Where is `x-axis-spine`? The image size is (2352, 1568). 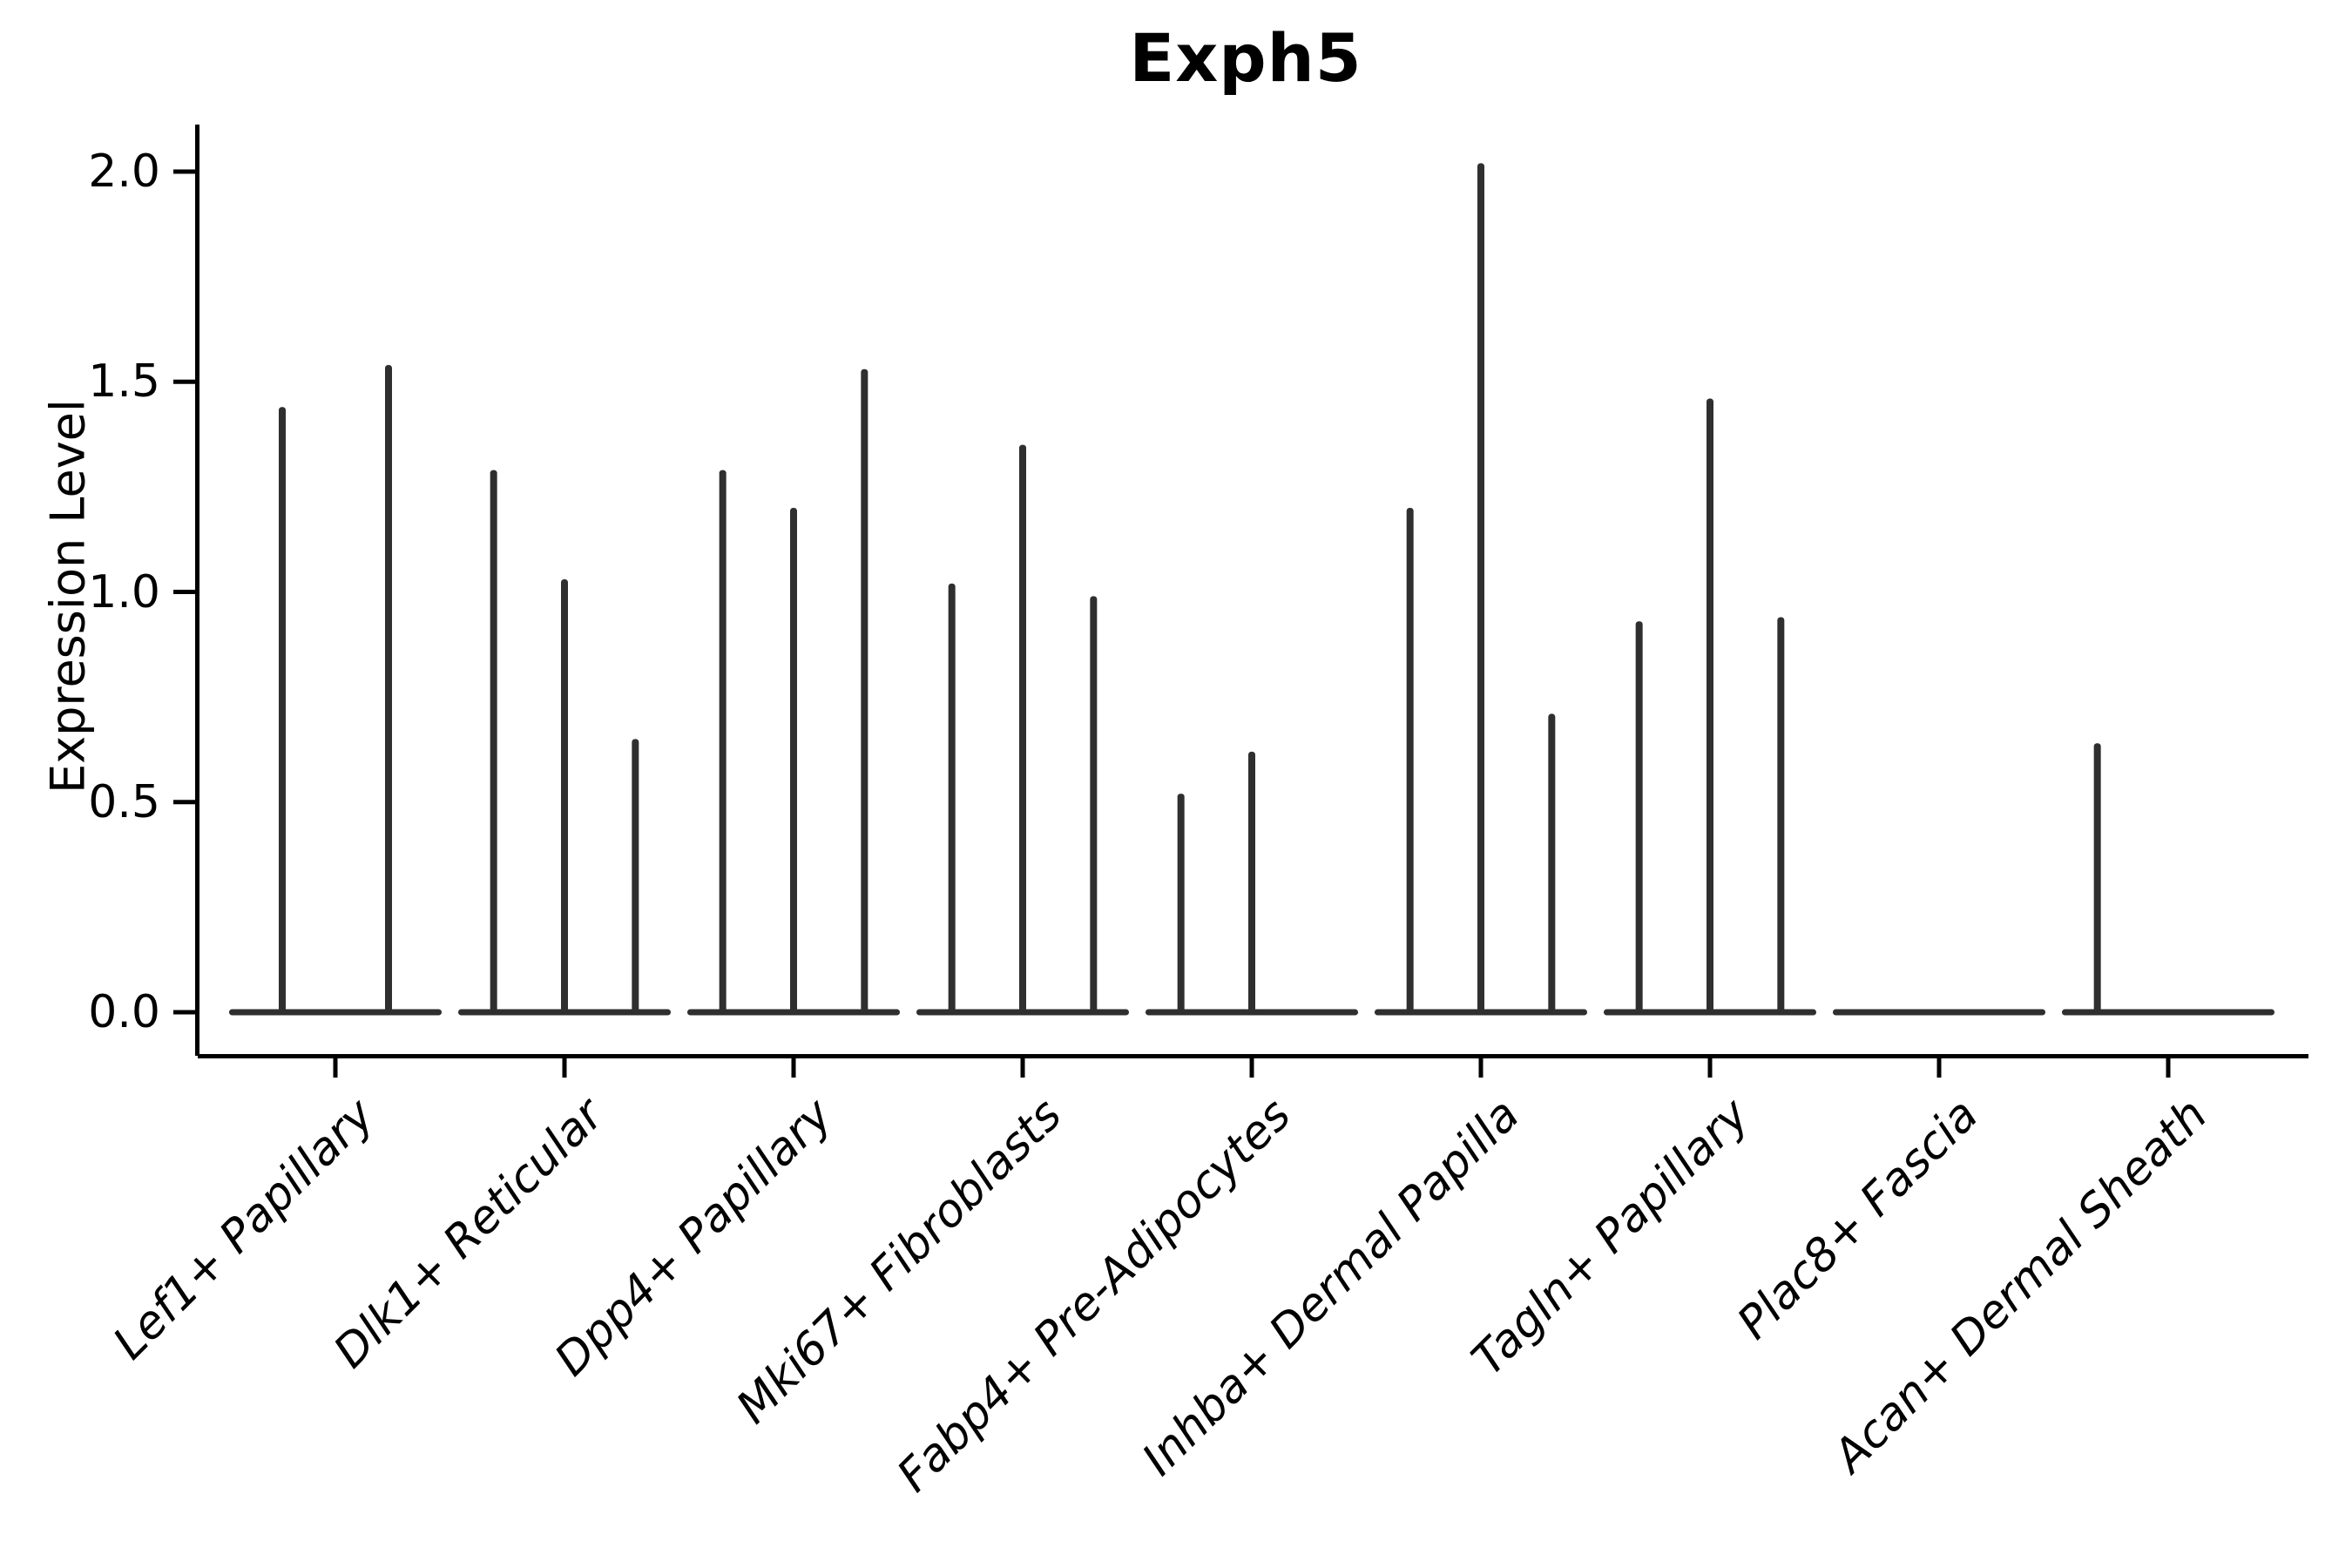
x-axis-spine is located at coordinates (1253, 1056).